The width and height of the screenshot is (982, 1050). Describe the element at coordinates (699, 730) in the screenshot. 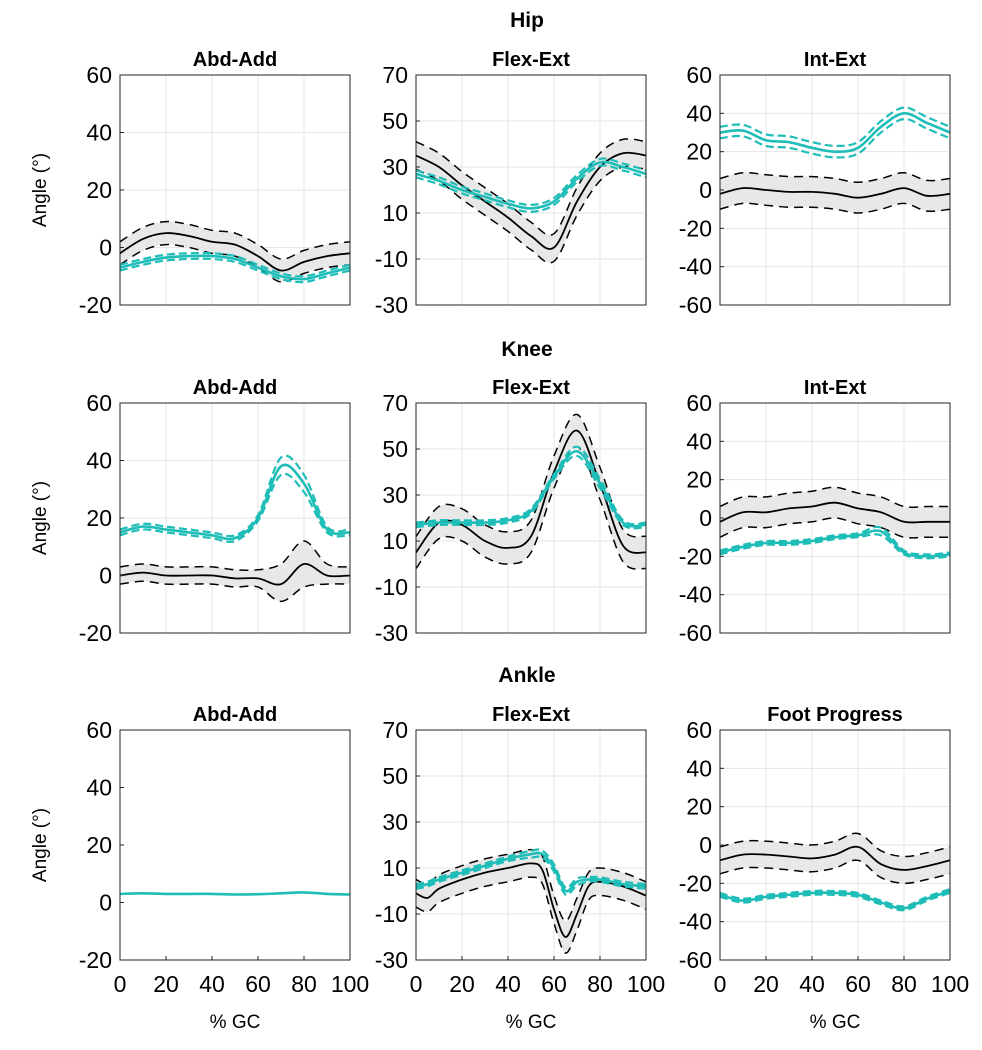

I see `panel-ankle-foot-progress-ytick-label: 60` at that location.